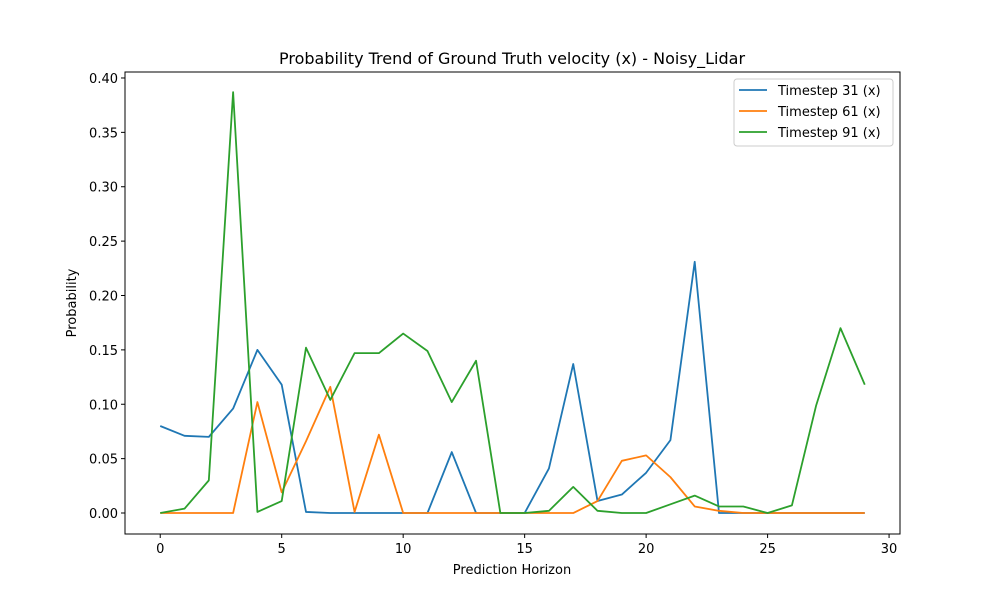 The height and width of the screenshot is (600, 1000). What do you see at coordinates (103, 133) in the screenshot?
I see `y-tick-label: 0.35` at bounding box center [103, 133].